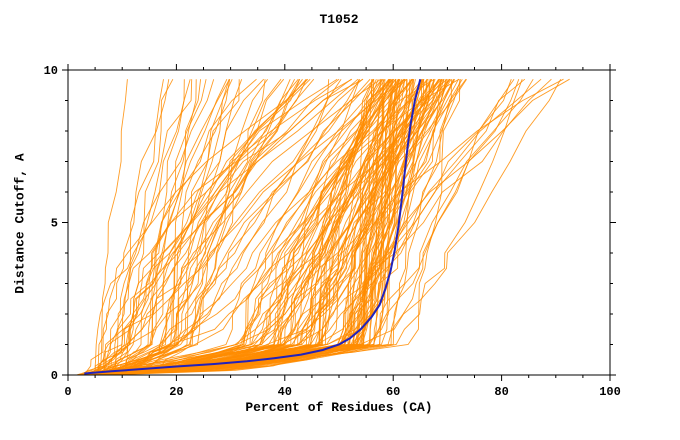  What do you see at coordinates (339, 19) in the screenshot?
I see `chart-title: T1052` at bounding box center [339, 19].